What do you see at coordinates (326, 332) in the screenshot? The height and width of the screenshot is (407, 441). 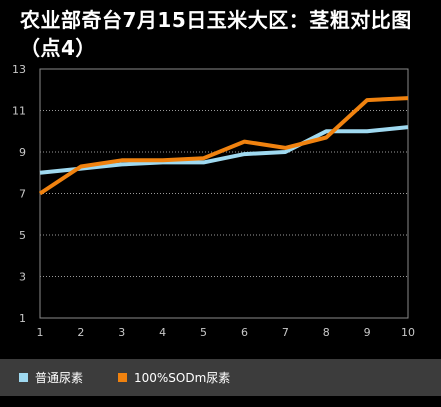 I see `x-tick-label-8: 8` at bounding box center [326, 332].